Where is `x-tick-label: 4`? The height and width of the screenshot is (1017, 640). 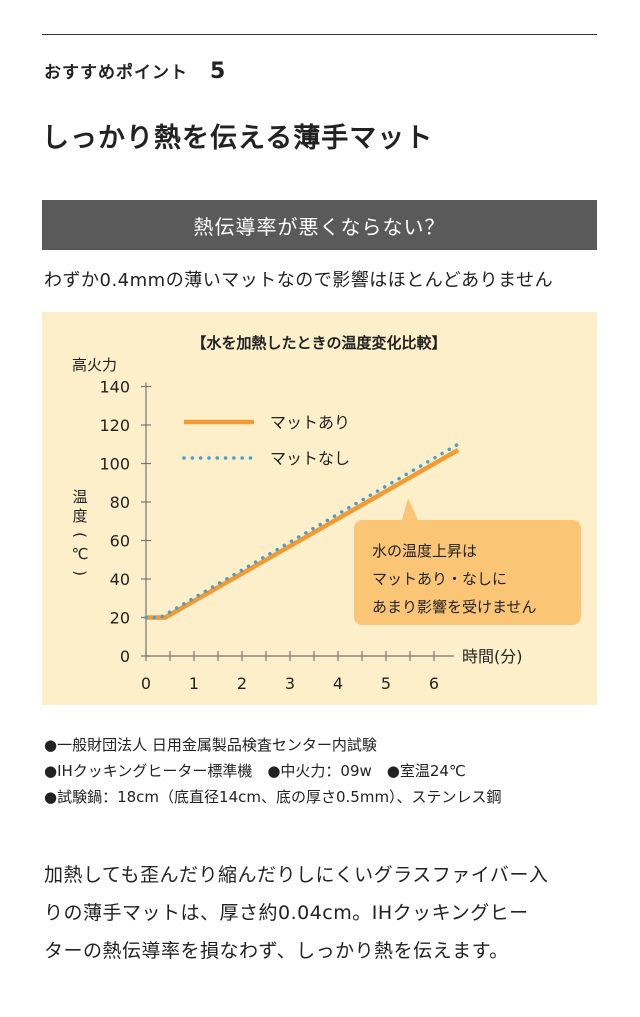
x-tick-label: 4 is located at coordinates (338, 683).